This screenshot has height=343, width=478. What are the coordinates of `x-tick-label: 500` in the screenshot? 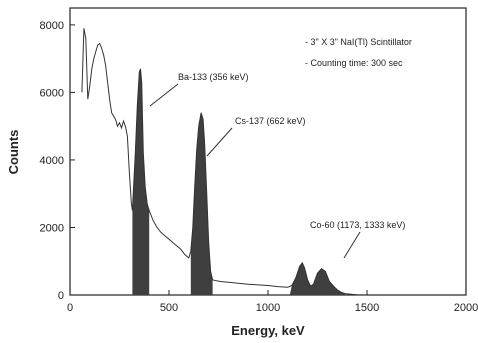 It's located at (169, 308).